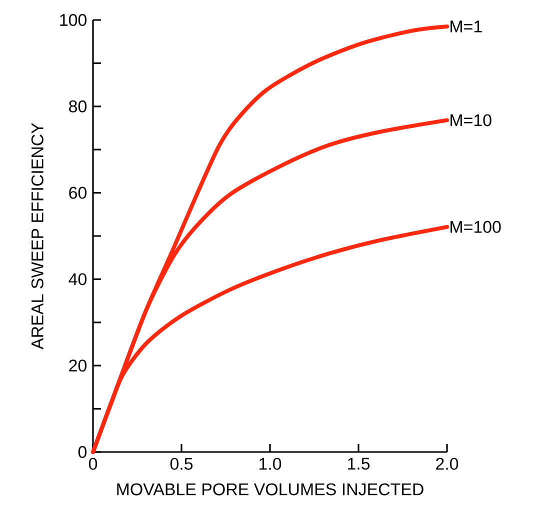 Image resolution: width=557 pixels, height=514 pixels. Describe the element at coordinates (77, 279) in the screenshot. I see `y-tick-label: 40` at that location.